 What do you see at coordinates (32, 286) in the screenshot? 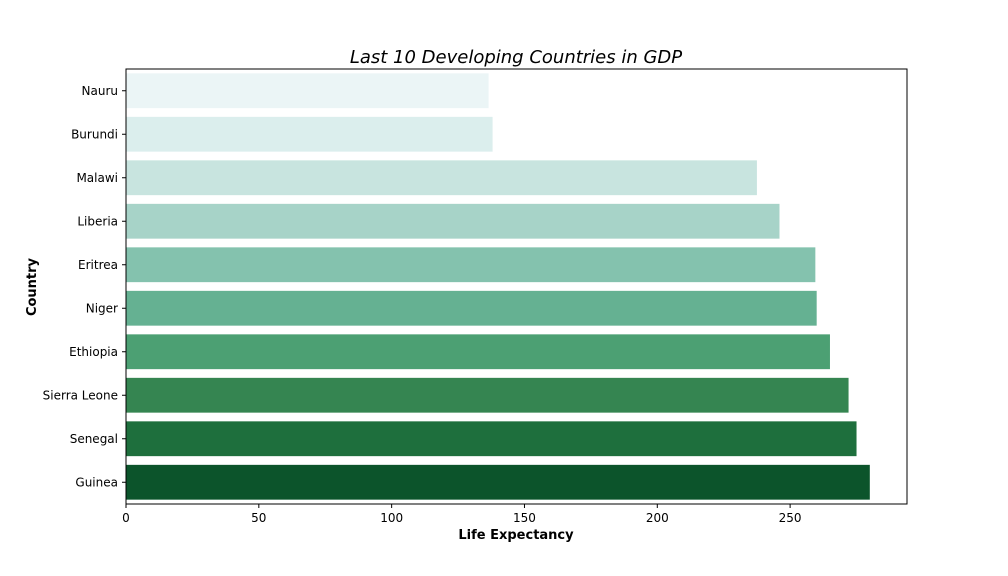
I see `y-axis-label: Country` at bounding box center [32, 286].